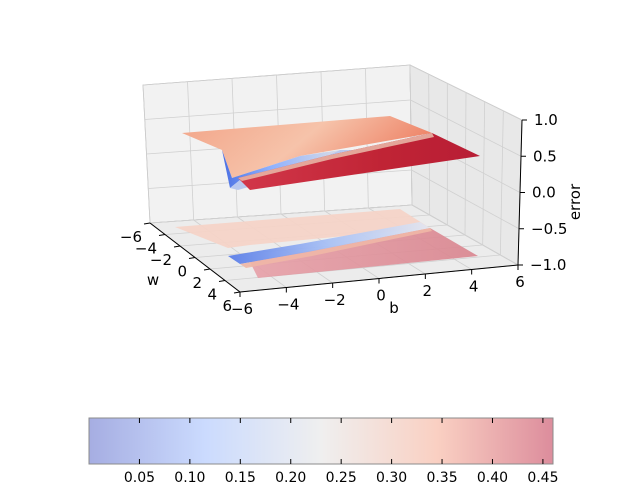  What do you see at coordinates (545, 156) in the screenshot?
I see `z-tick-label: 0.5` at bounding box center [545, 156].